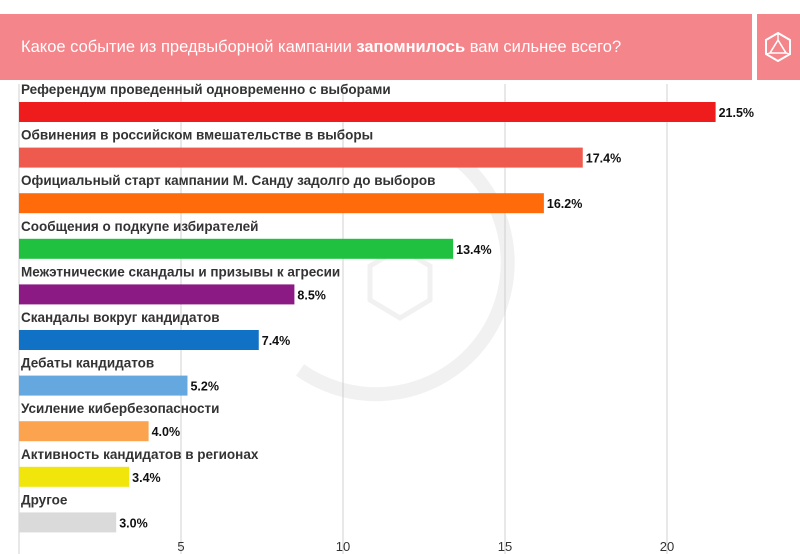 Image resolution: width=800 pixels, height=554 pixels. What do you see at coordinates (473, 250) in the screenshot?
I see `value-label: 13.4%` at bounding box center [473, 250].